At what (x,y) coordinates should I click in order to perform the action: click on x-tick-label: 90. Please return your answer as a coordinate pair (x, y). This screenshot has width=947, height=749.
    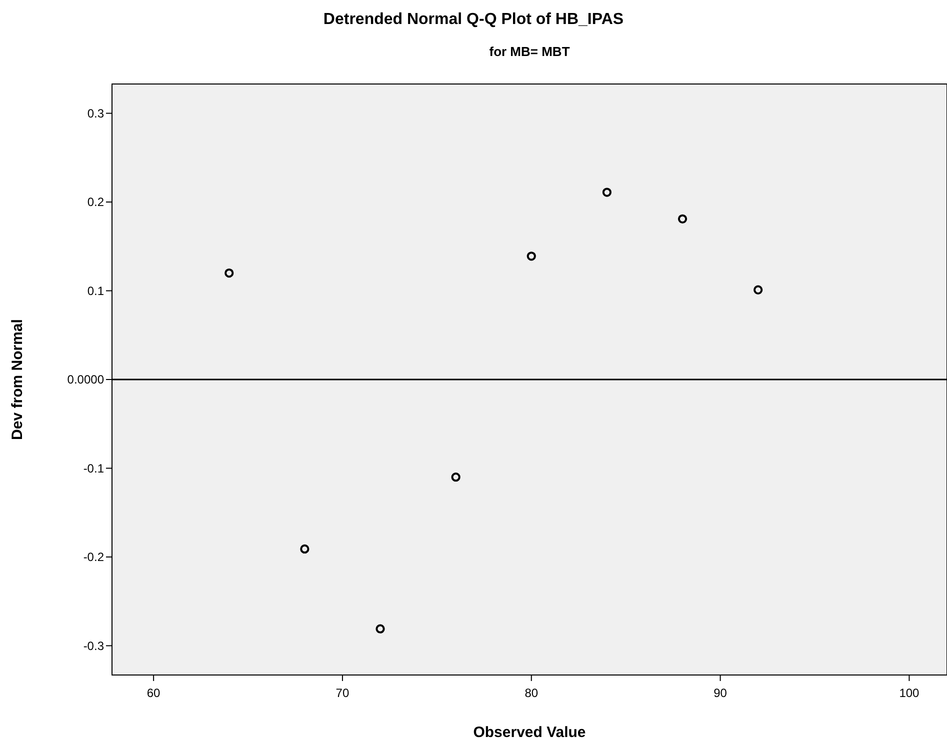
    Looking at the image, I should click on (721, 693).